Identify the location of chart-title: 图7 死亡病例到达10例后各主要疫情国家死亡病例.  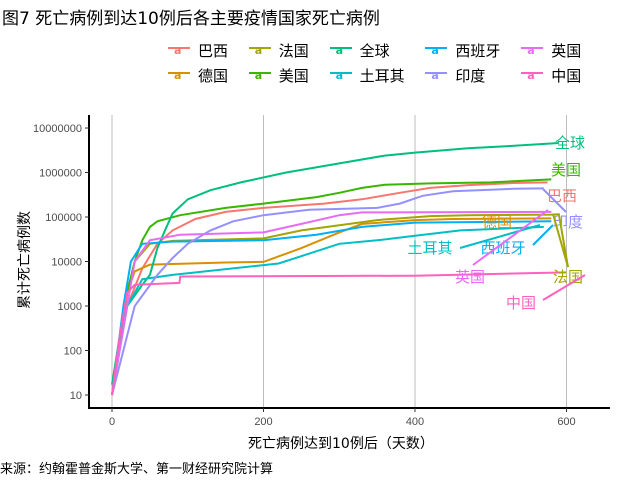
(191, 19).